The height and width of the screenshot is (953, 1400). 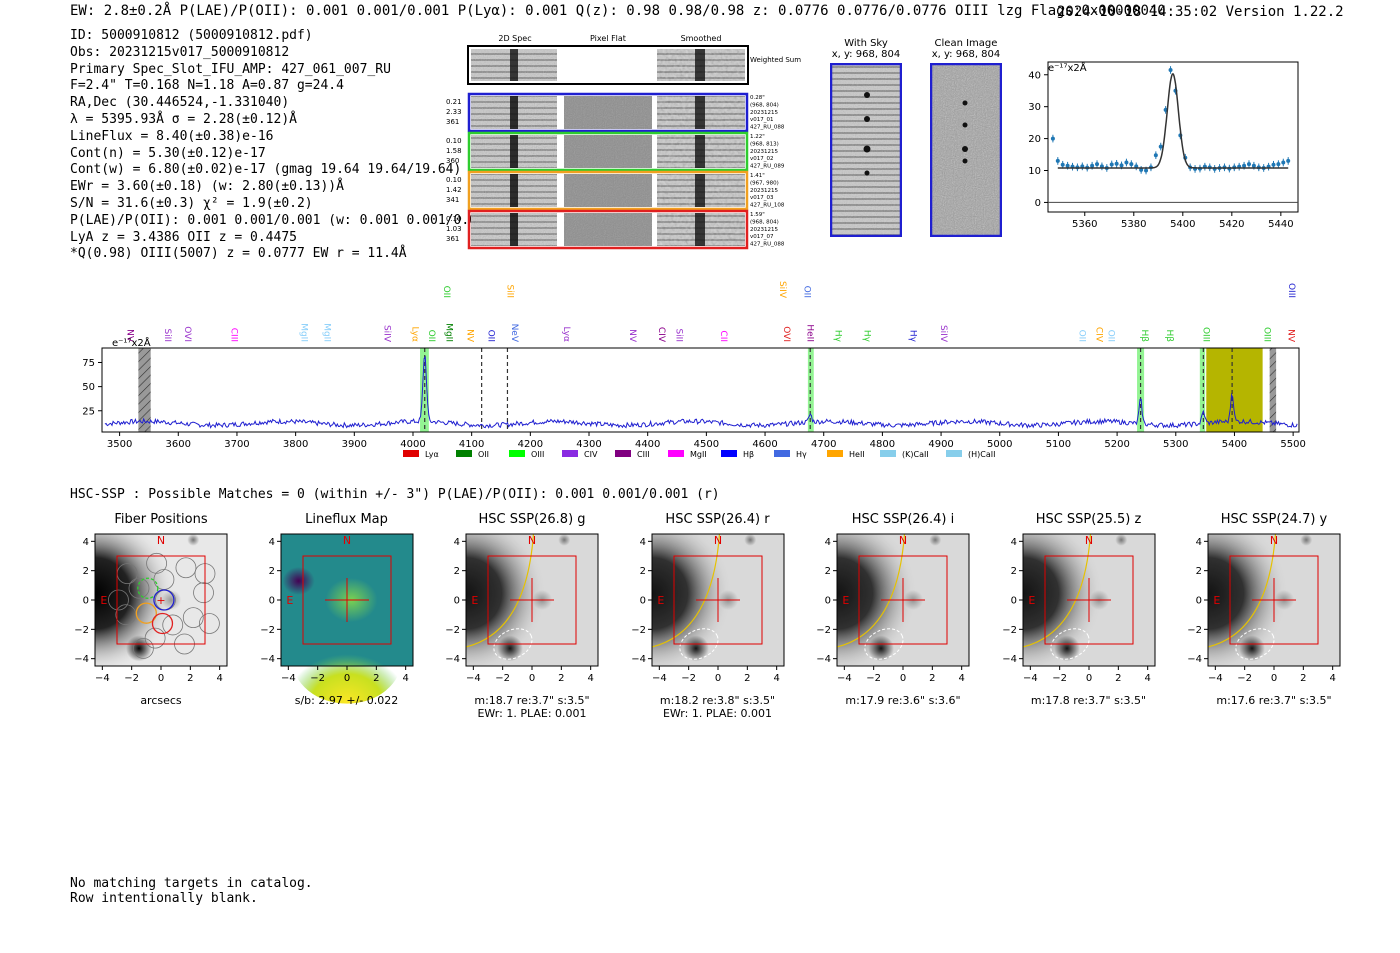 I want to click on svg-text: CIII, so click(x=234, y=335).